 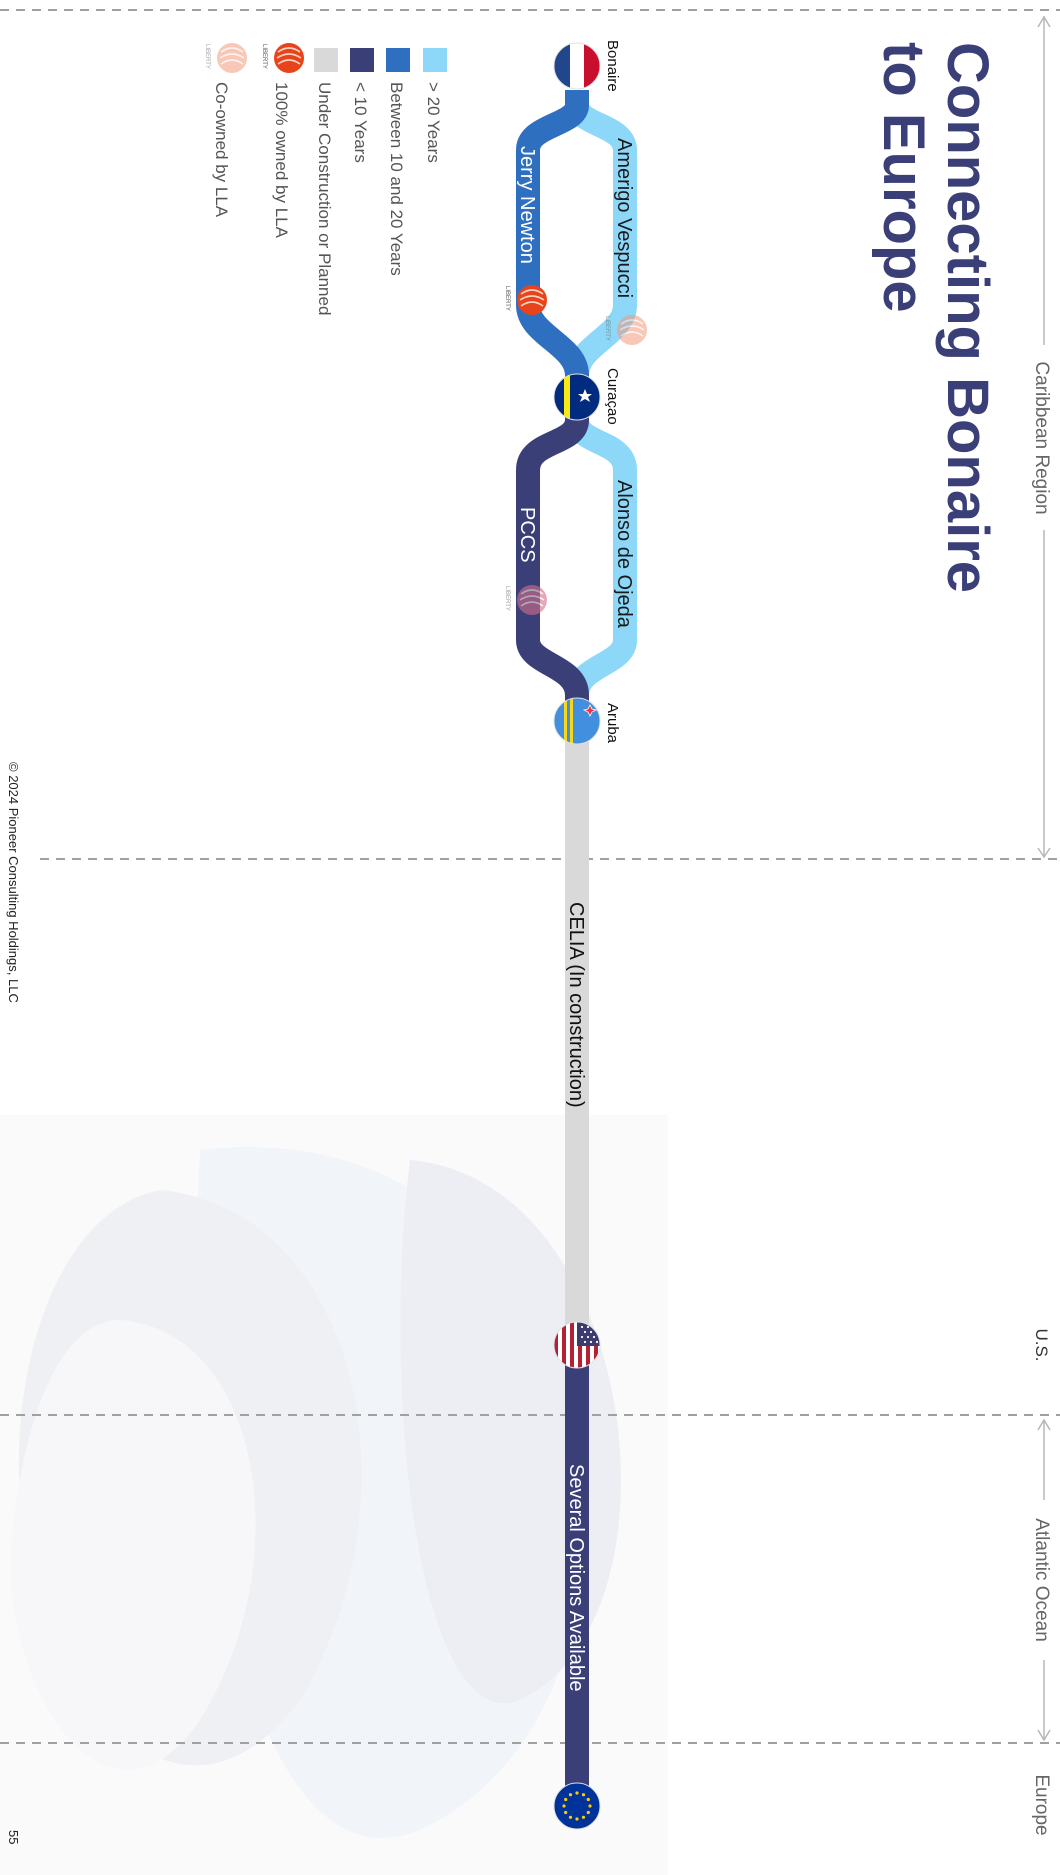 I want to click on cable-label-alonso-de-ojeda: Alonso de Ojeda, so click(x=624, y=554).